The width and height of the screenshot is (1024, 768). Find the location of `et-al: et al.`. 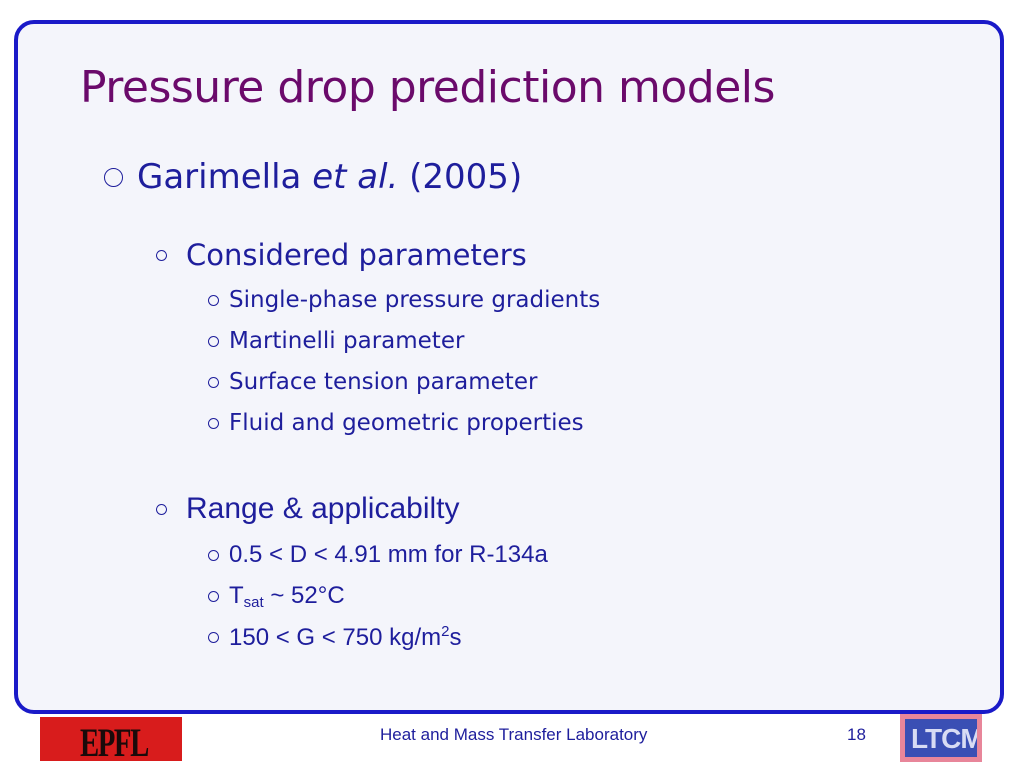

et-al: et al. is located at coordinates (355, 177).